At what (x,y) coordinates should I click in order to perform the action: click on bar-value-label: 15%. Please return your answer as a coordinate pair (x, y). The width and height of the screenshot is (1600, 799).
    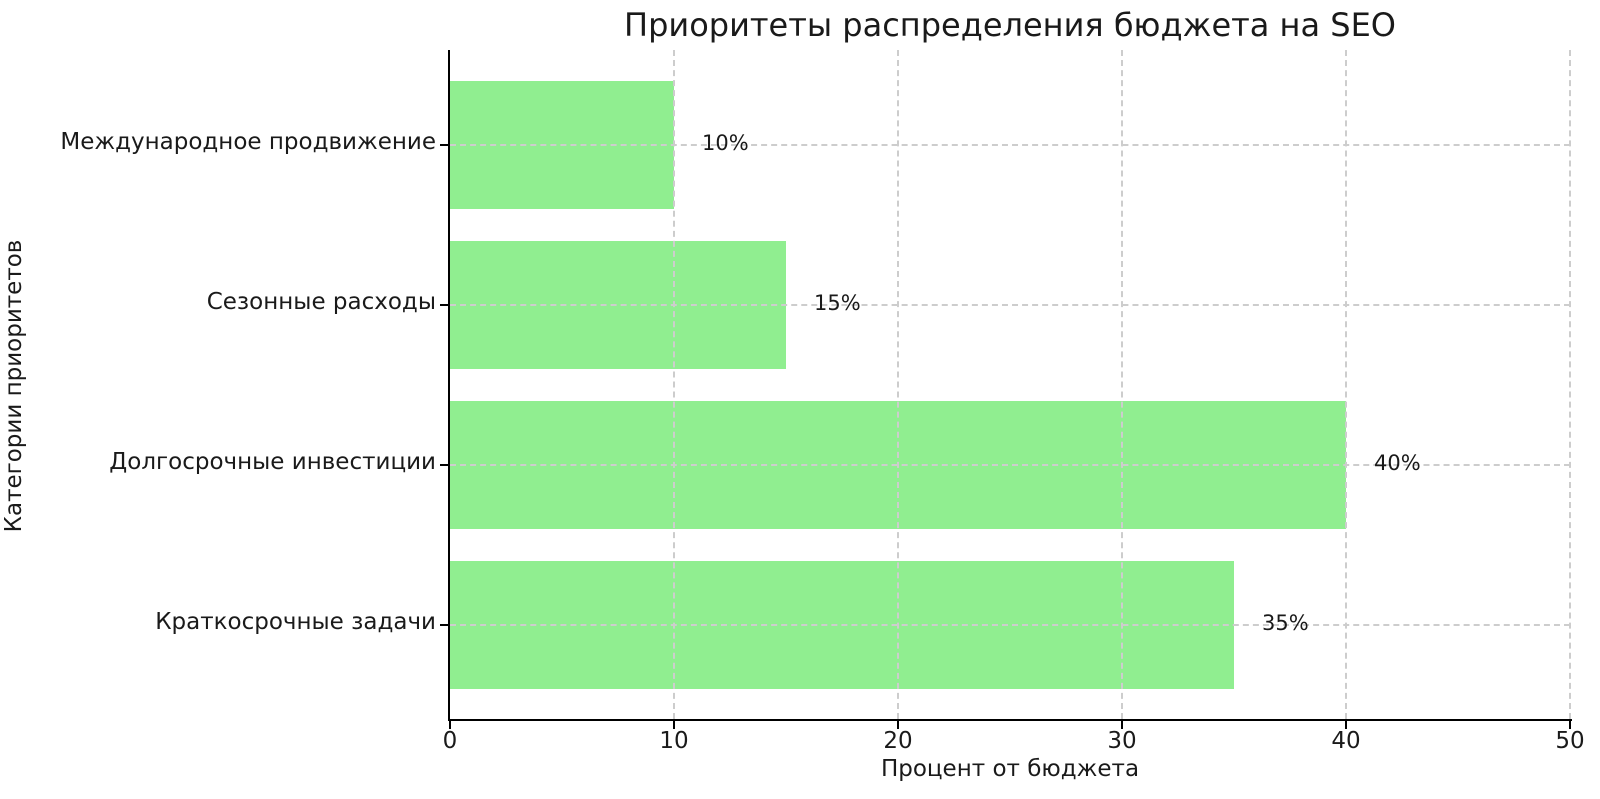
    Looking at the image, I should click on (837, 303).